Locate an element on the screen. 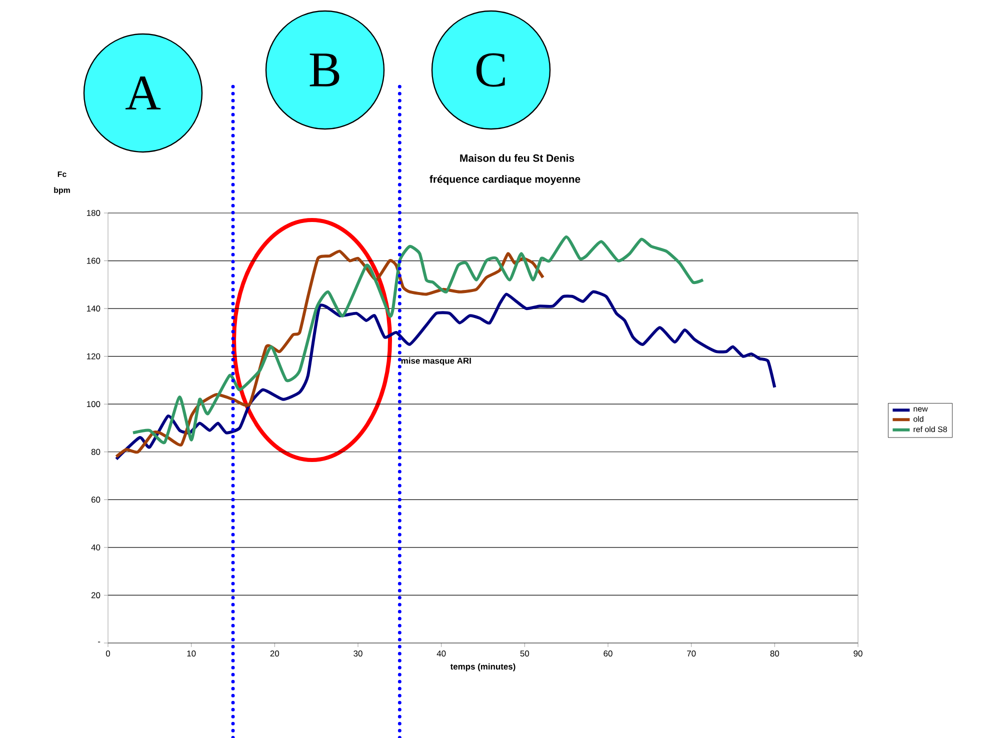 The width and height of the screenshot is (986, 738). y-tick-label: 160 is located at coordinates (93, 261).